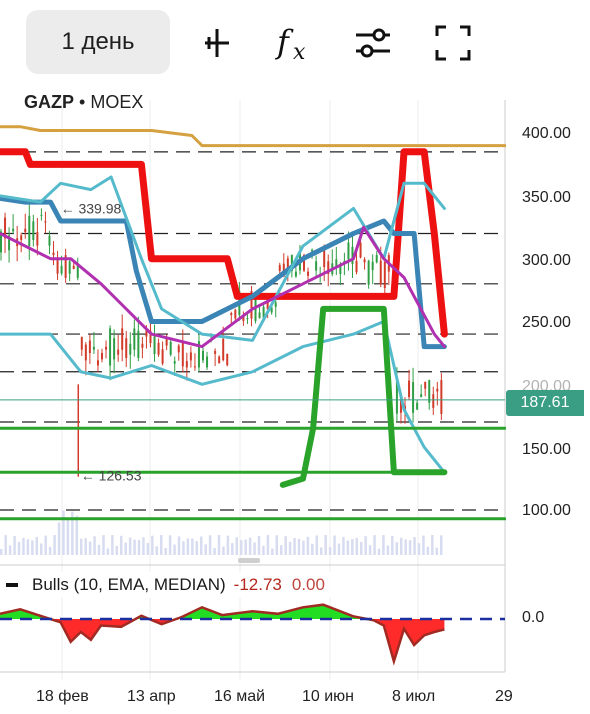 Image resolution: width=590 pixels, height=714 pixels. I want to click on time-tick: 13 апр, so click(151, 696).